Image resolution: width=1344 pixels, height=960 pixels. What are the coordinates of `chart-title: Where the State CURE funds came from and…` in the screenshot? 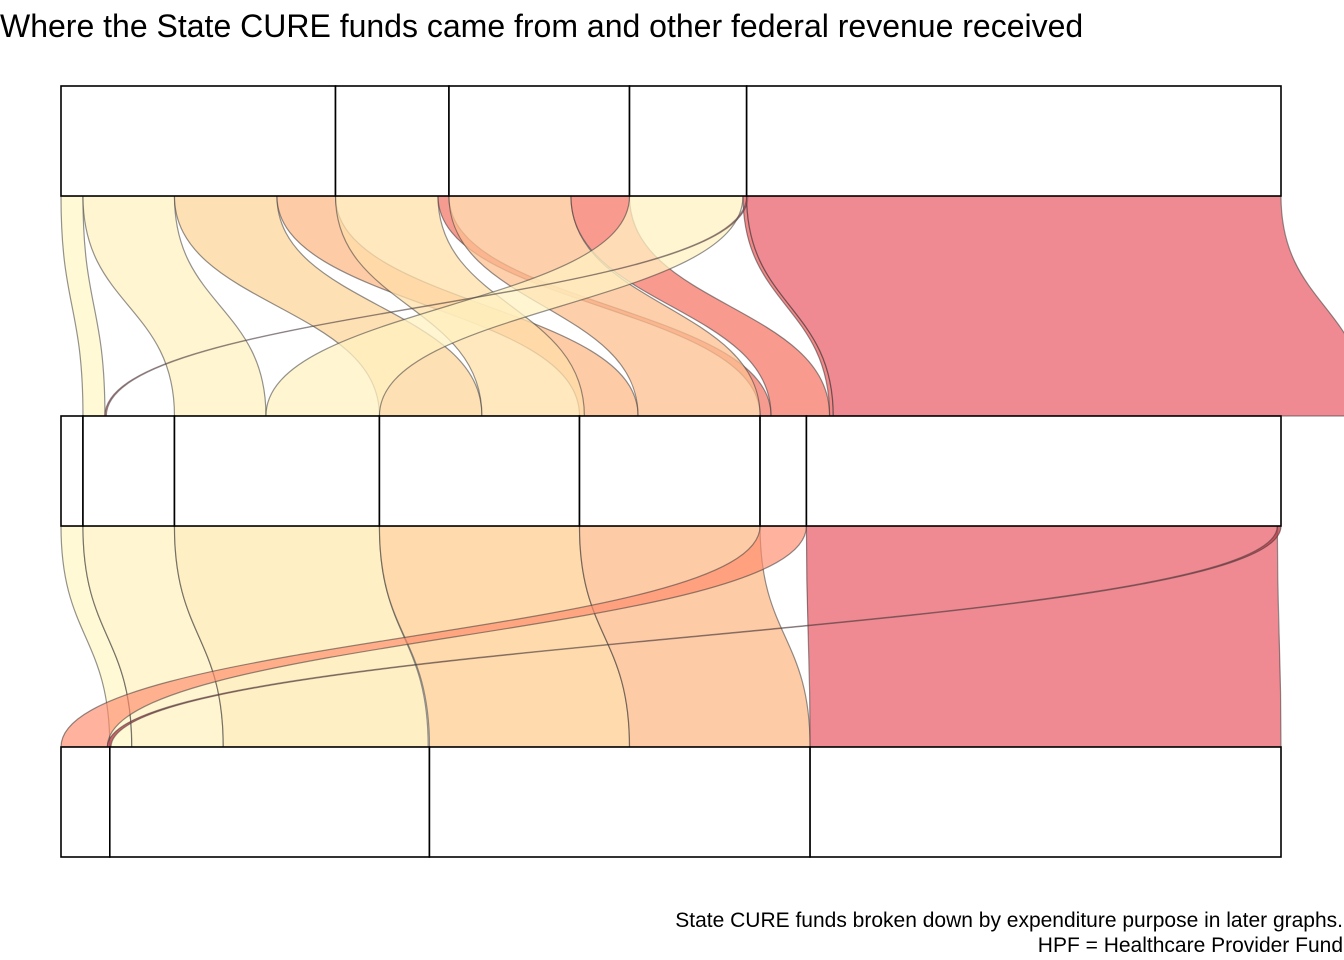 It's located at (542, 26).